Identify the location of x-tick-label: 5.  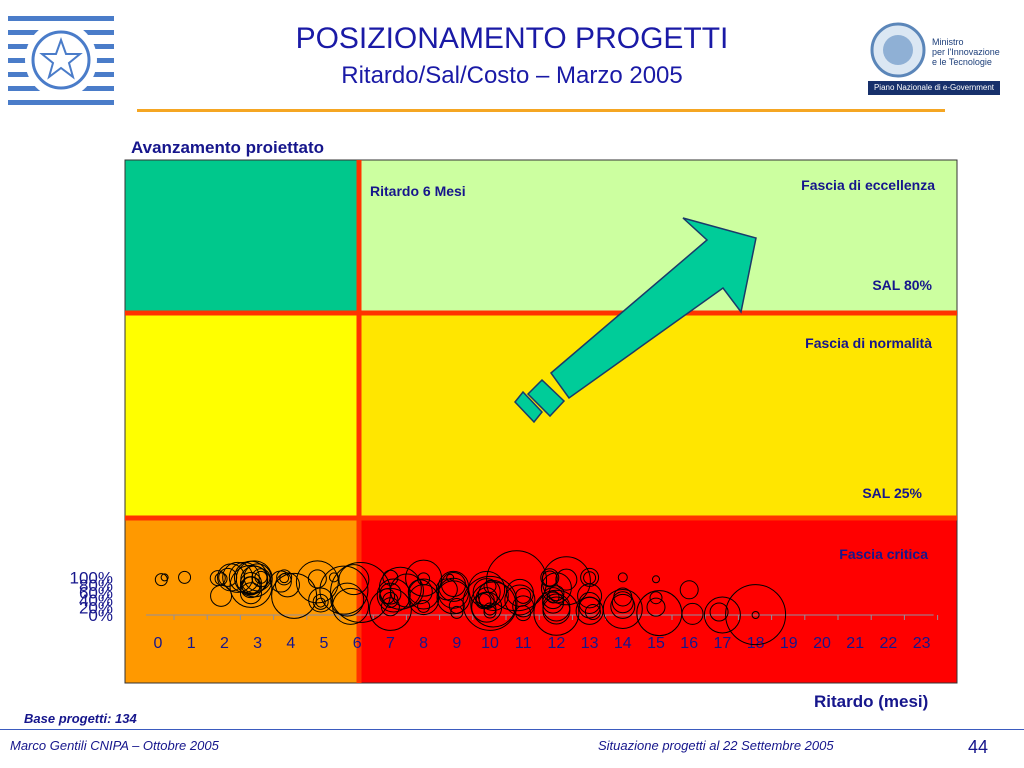
(324, 643).